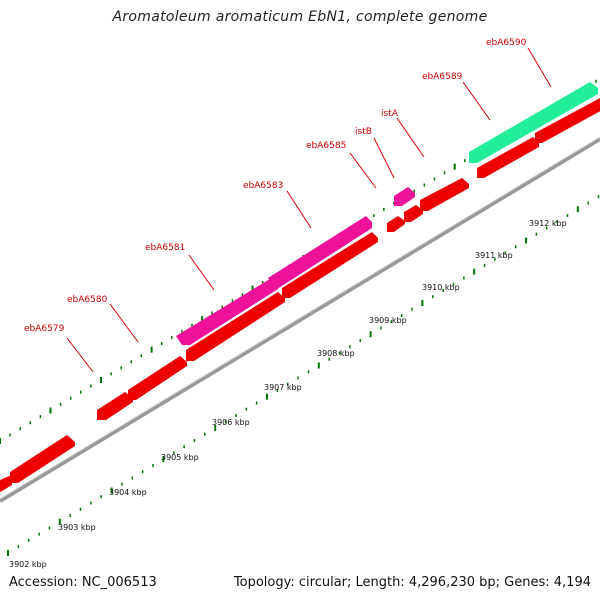 This screenshot has width=600, height=600. I want to click on kbp-label-3910: 3910 kbp, so click(441, 287).